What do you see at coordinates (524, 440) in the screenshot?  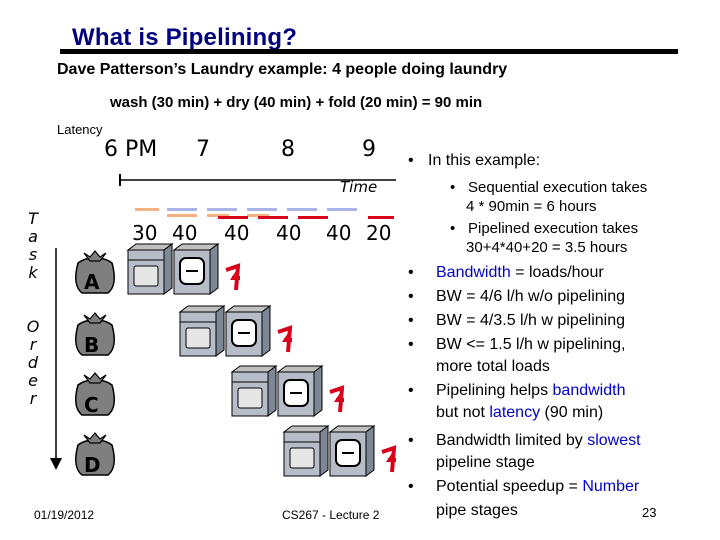 I see `bullet-item: • Bandwidth limited by slowest` at bounding box center [524, 440].